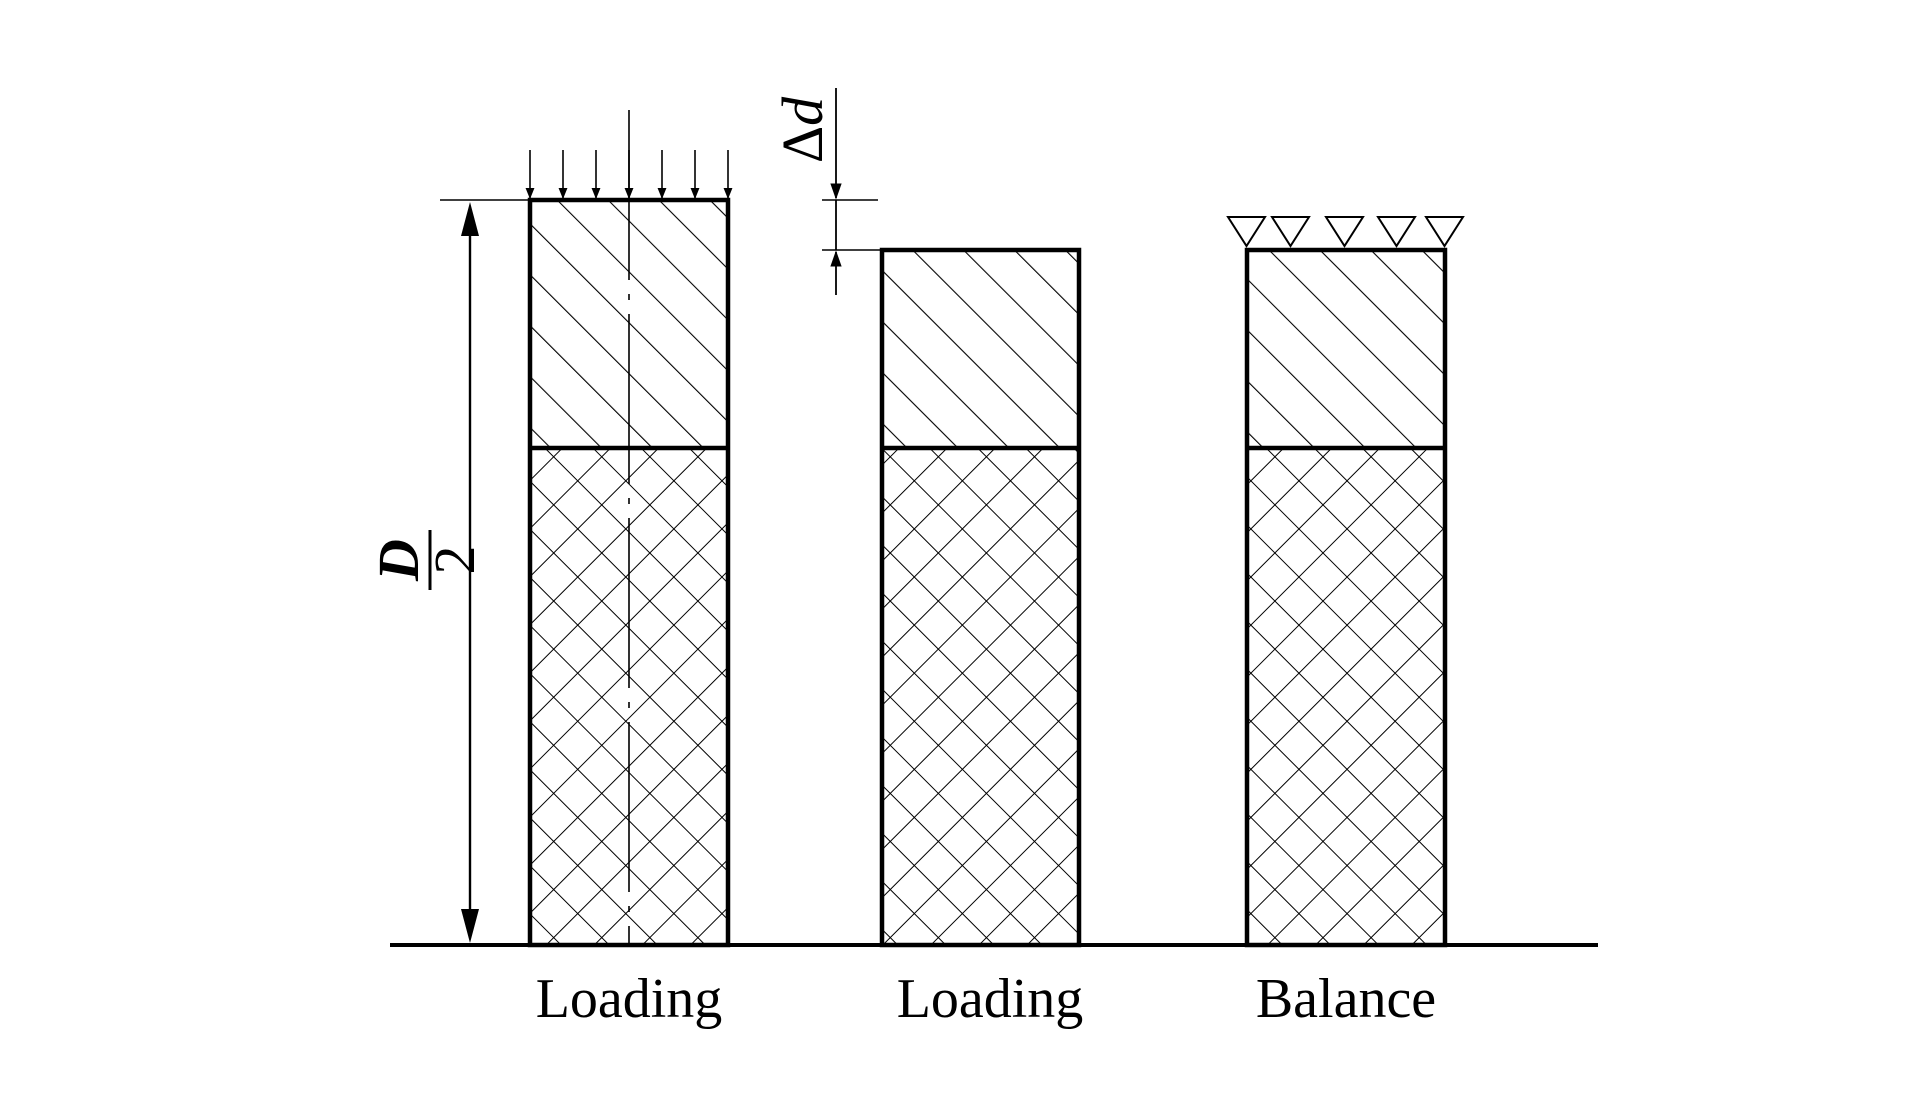 The image size is (1923, 1106). What do you see at coordinates (990, 999) in the screenshot?
I see `caption-column-2: Loading` at bounding box center [990, 999].